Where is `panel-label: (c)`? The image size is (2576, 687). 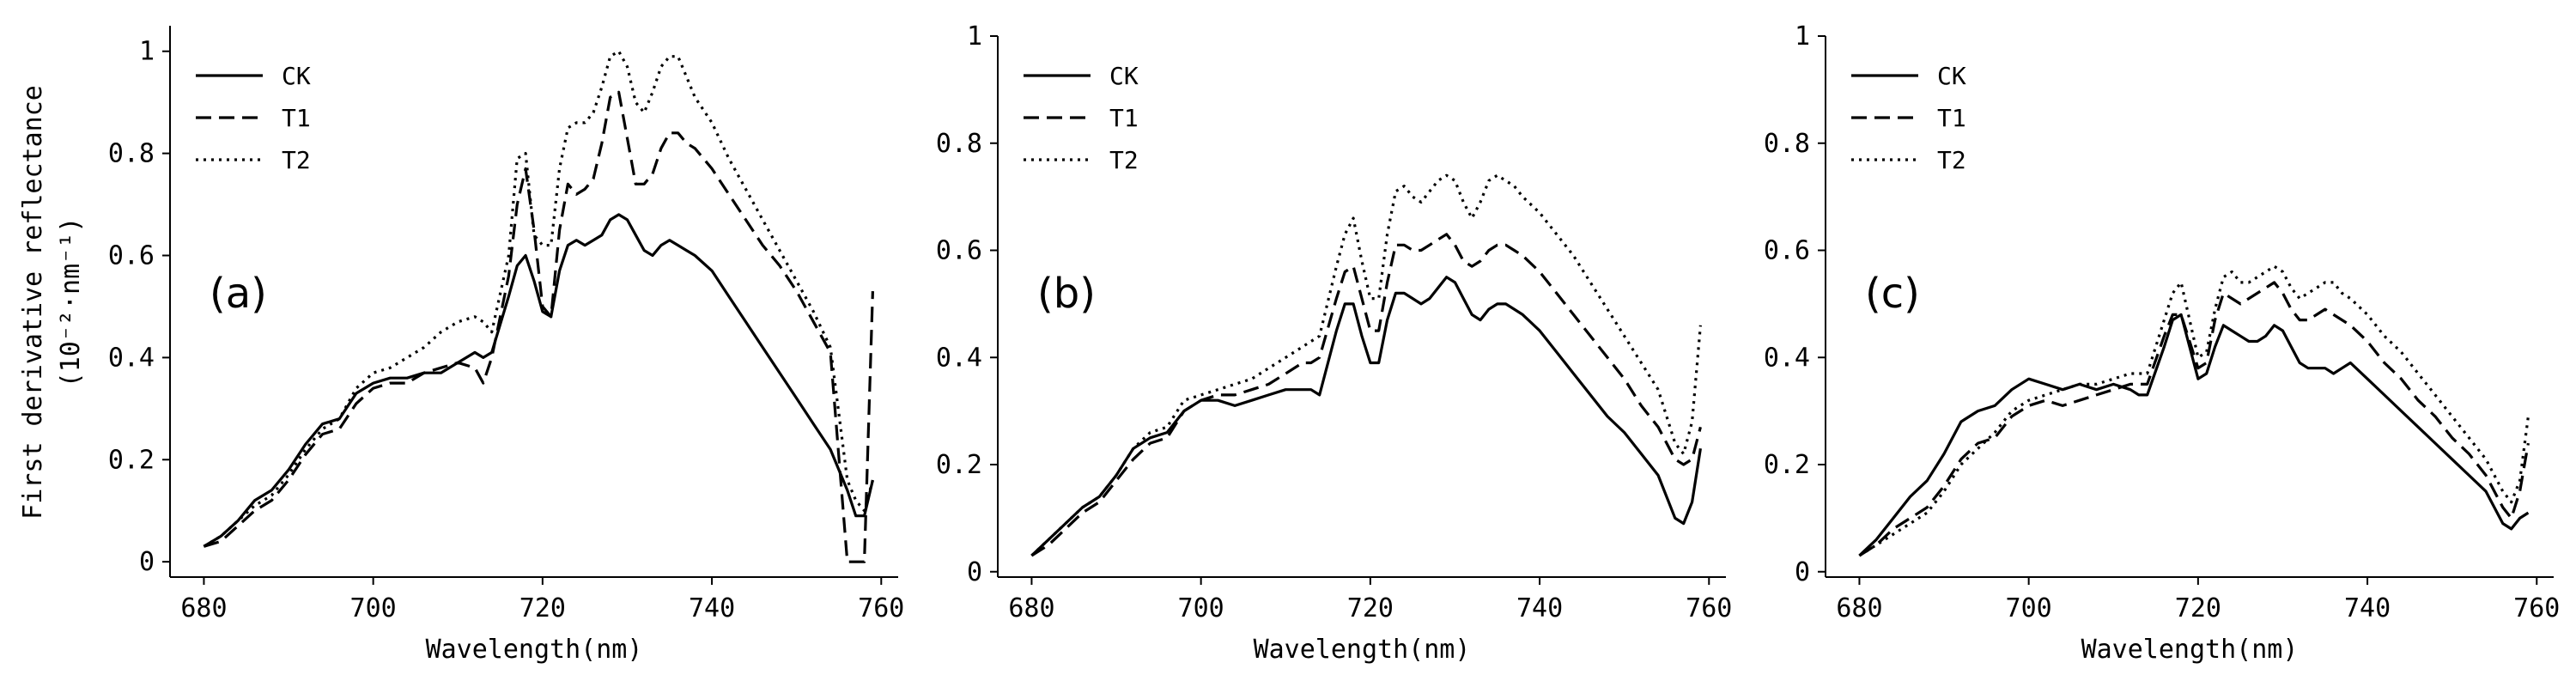 panel-label: (c) is located at coordinates (1893, 294).